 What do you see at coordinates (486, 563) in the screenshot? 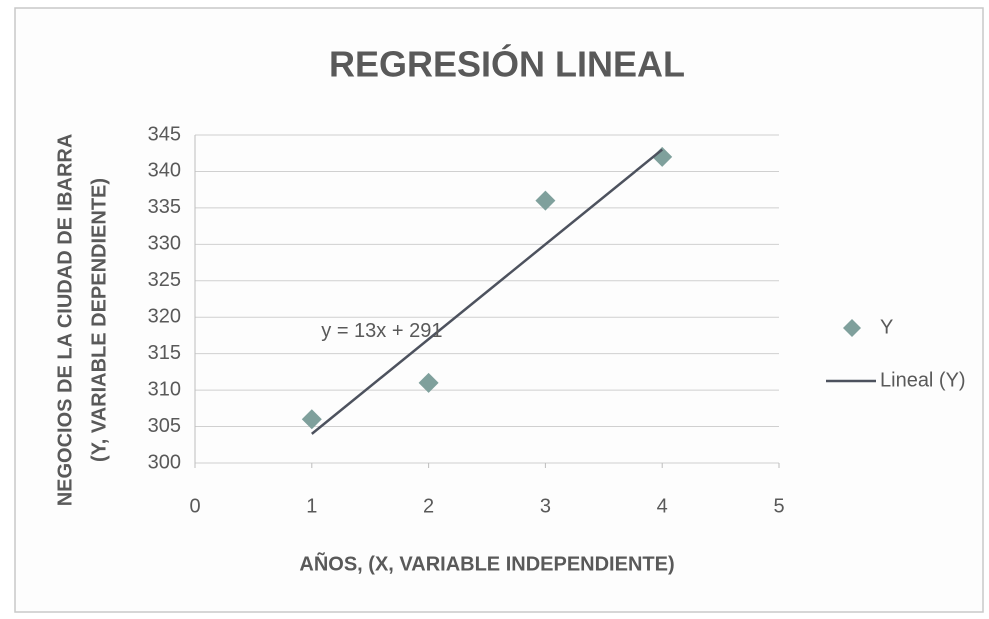
I see `x-axis-label: AÑOS, (X, VARIABLE INDEPENDIENTE)` at bounding box center [486, 563].